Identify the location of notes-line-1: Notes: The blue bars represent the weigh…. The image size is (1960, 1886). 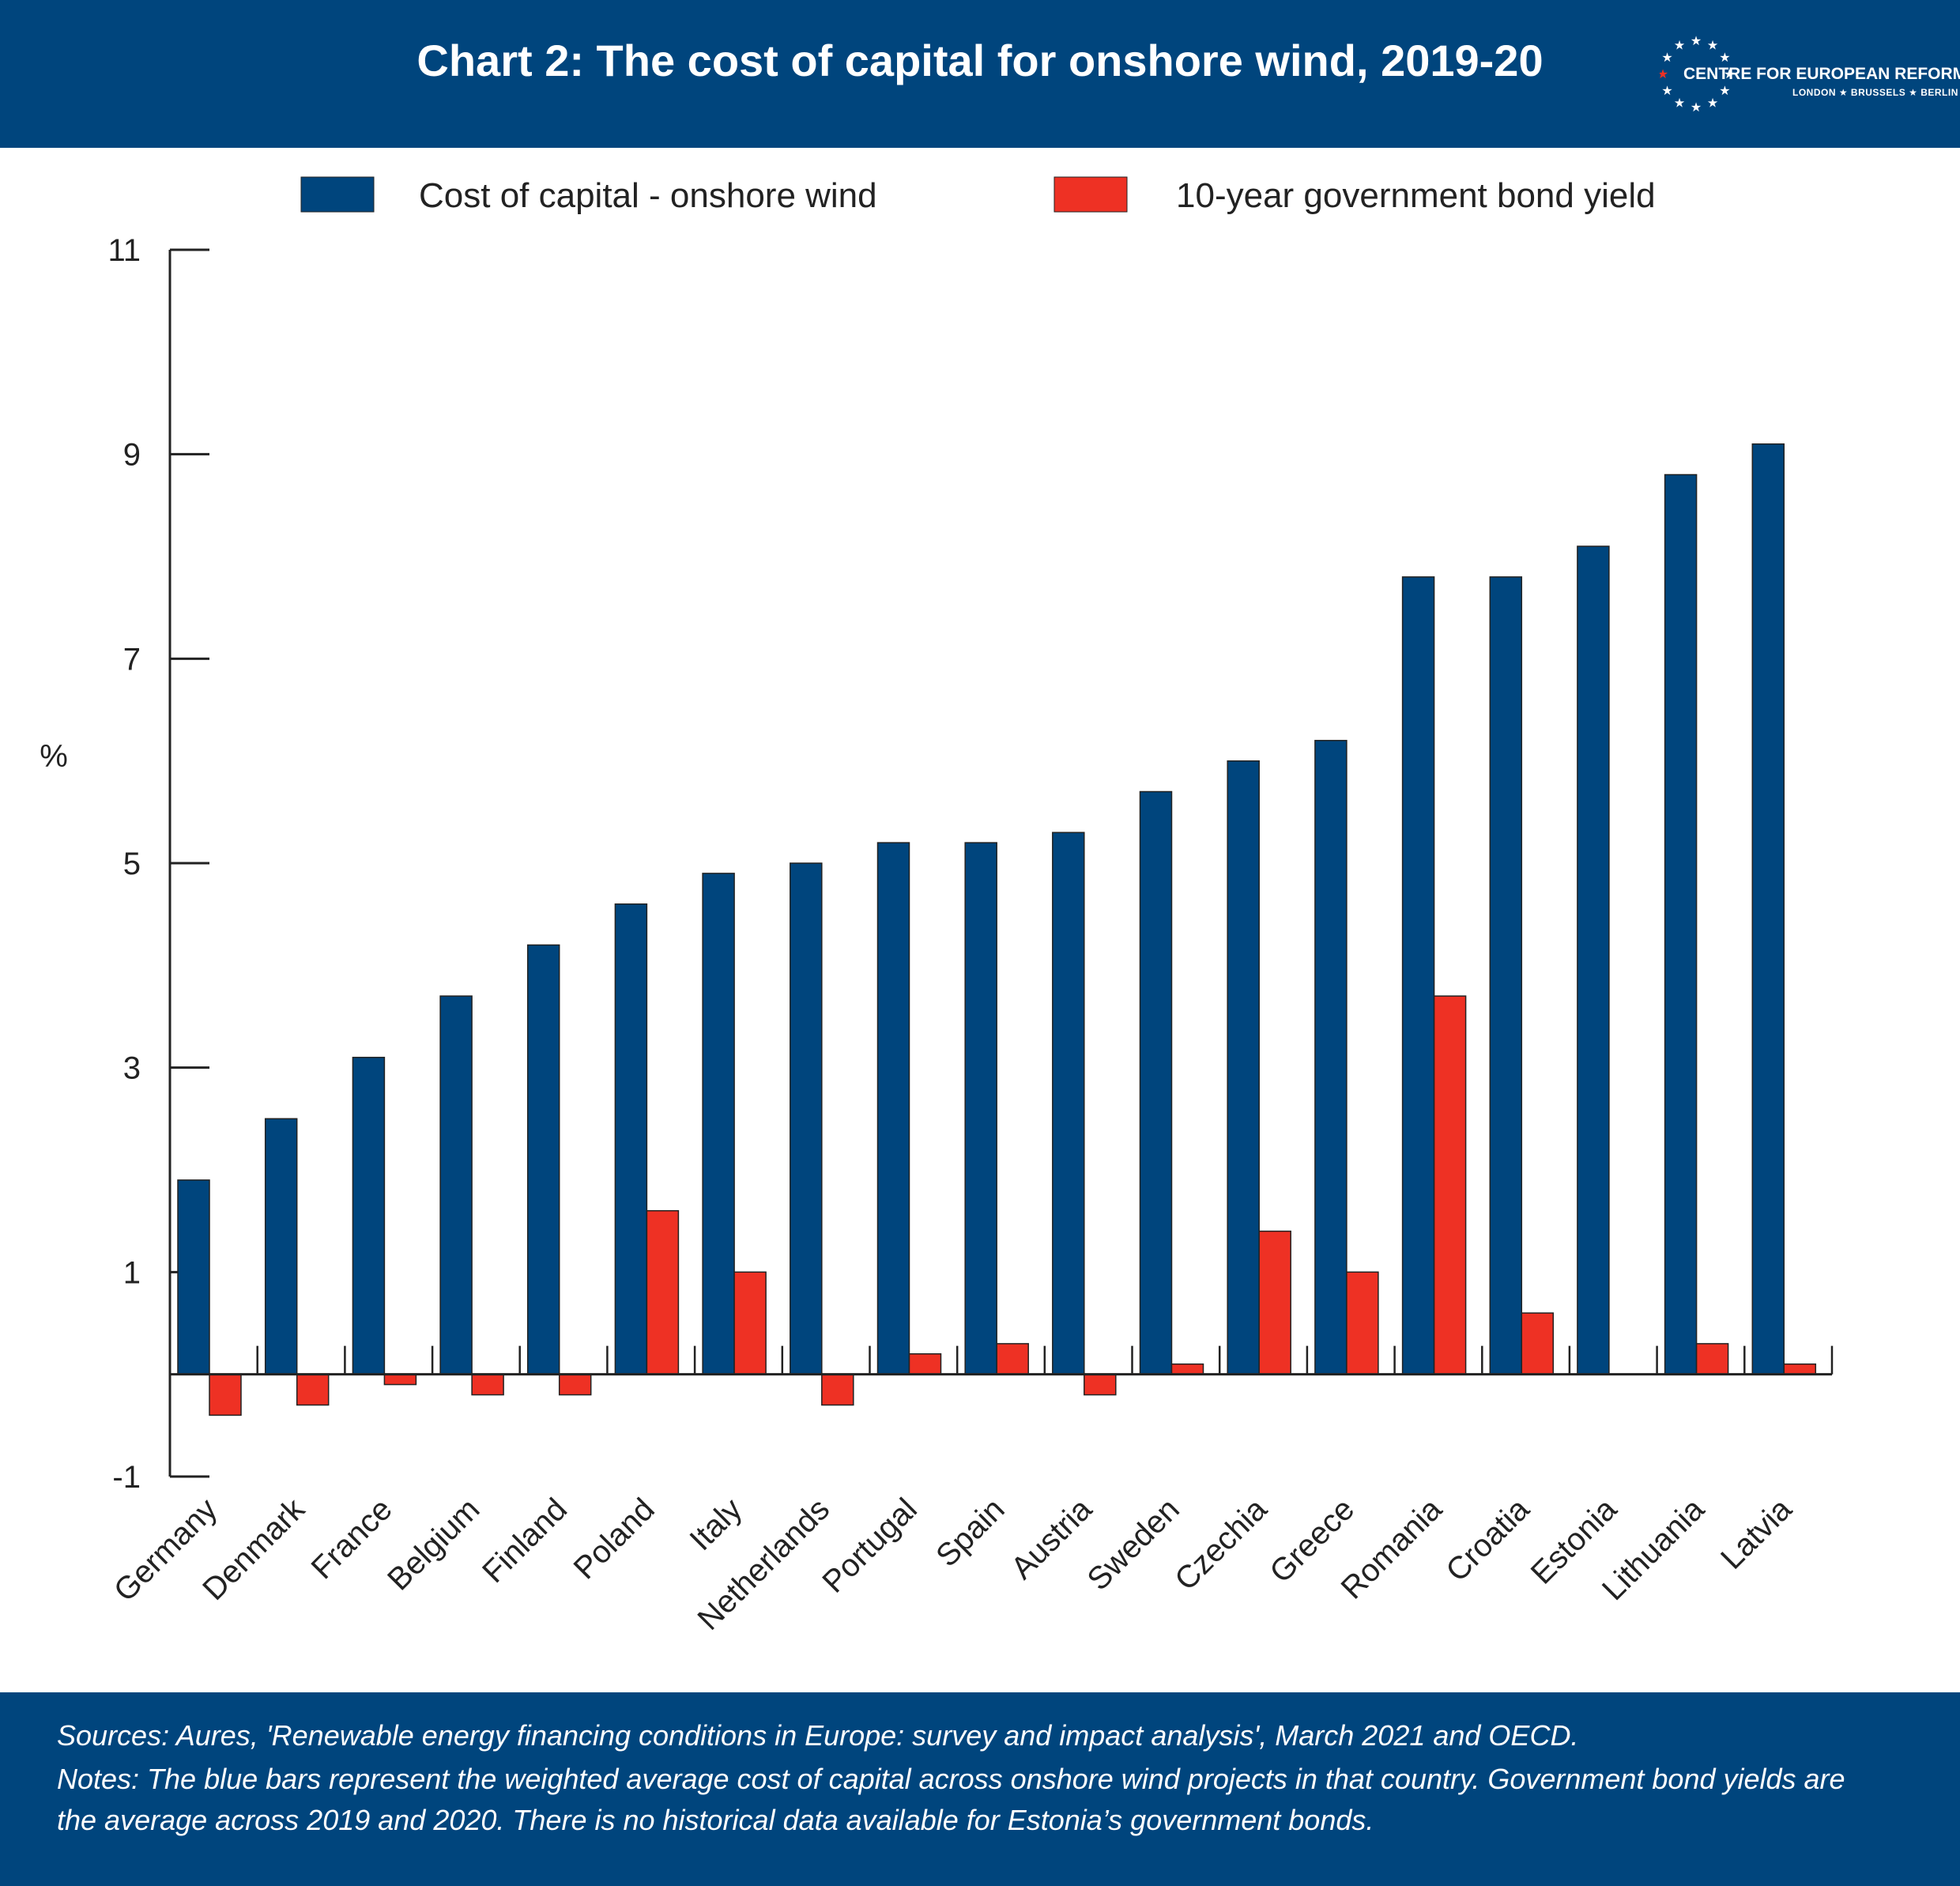
(951, 1779).